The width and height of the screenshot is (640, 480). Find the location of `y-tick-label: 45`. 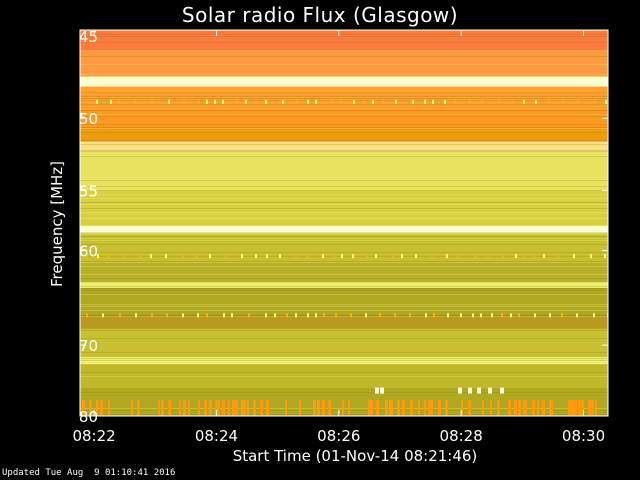

y-tick-label: 45 is located at coordinates (88, 37).